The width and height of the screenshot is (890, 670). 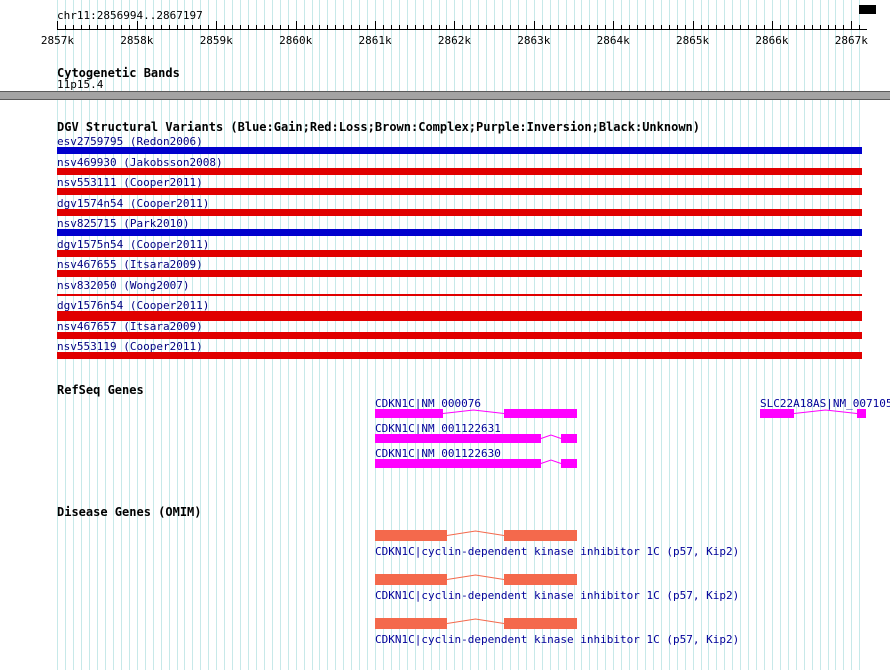 I want to click on intron-line, so click(x=475, y=533).